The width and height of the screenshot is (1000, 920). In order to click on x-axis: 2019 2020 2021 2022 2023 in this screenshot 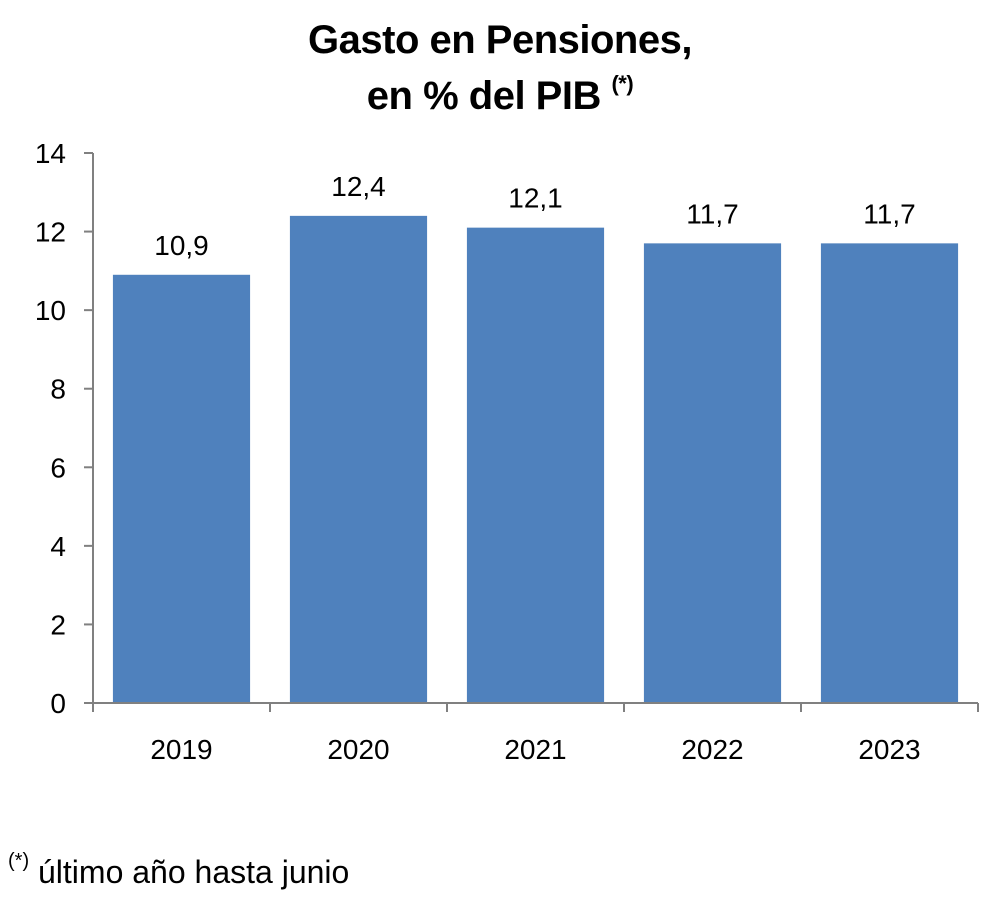, I will do `click(535, 733)`.